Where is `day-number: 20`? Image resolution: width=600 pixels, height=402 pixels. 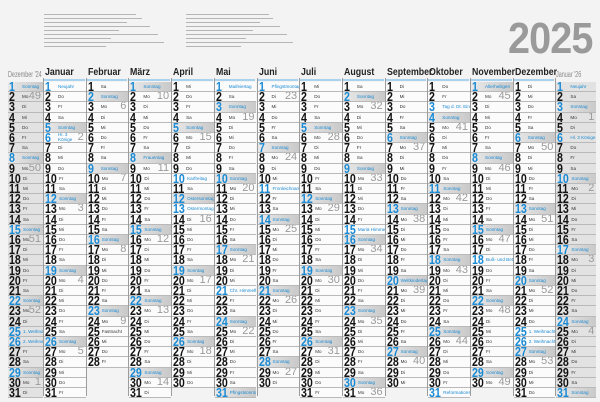 day-number: 20 is located at coordinates (51, 280).